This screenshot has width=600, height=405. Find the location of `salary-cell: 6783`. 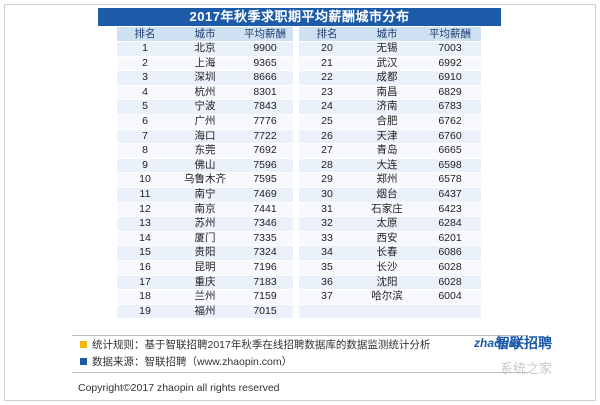

salary-cell: 6783 is located at coordinates (450, 107).